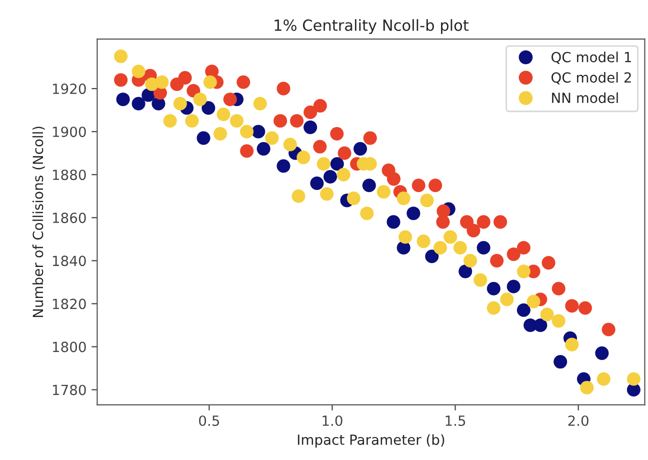 This screenshot has width=648, height=460. What do you see at coordinates (69, 390) in the screenshot?
I see `y-tick-label: 1780` at bounding box center [69, 390].